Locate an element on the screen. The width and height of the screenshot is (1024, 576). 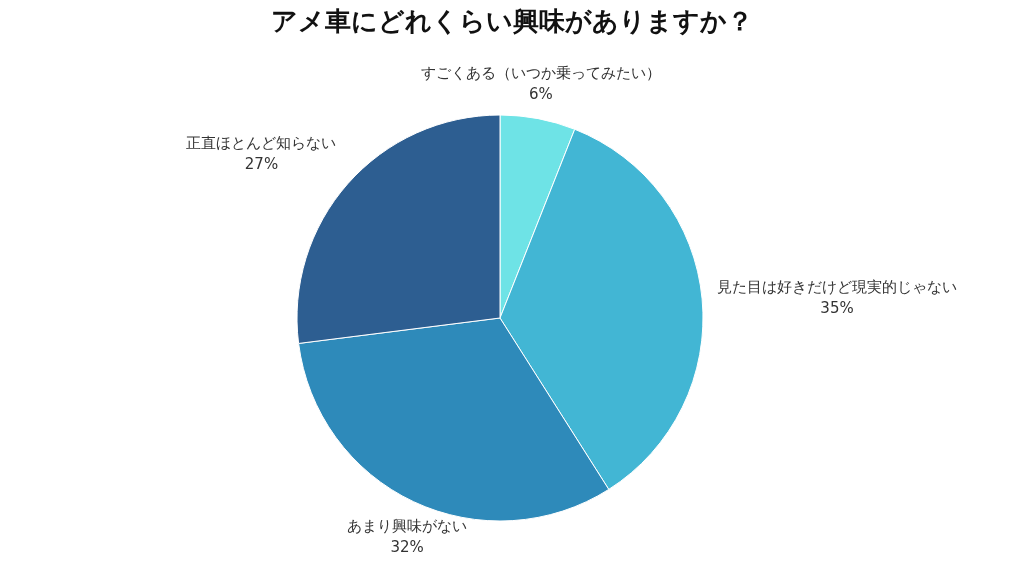
chart-title: アメ車にどれくらい興味がありますか？ is located at coordinates (512, 21).